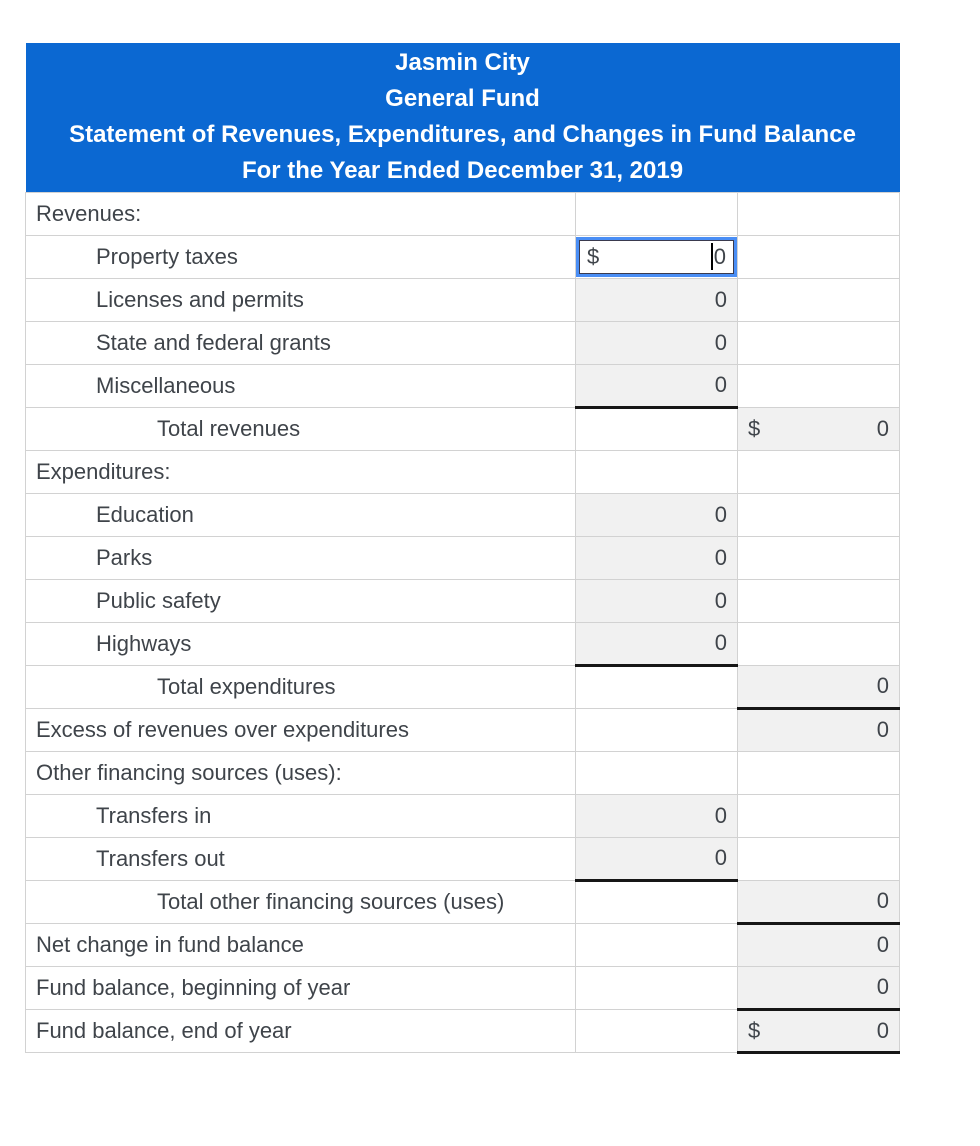  I want to click on row-label-total-expenditures: Total expenditures, so click(300, 686).